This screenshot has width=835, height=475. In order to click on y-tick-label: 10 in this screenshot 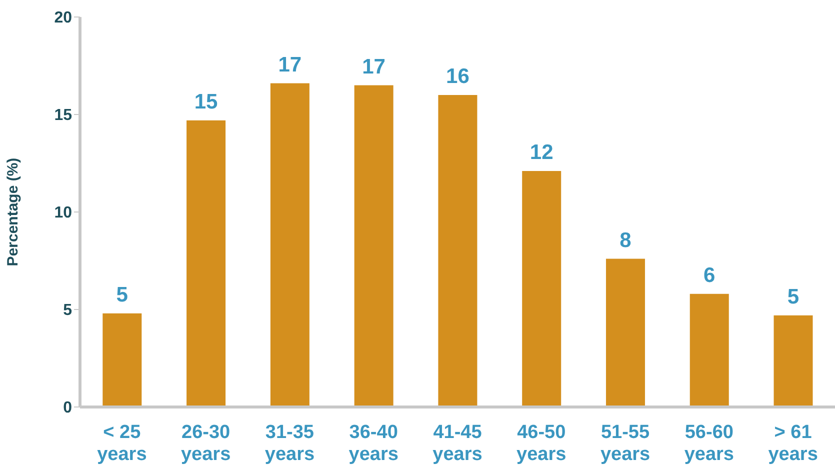, I will do `click(63, 213)`.